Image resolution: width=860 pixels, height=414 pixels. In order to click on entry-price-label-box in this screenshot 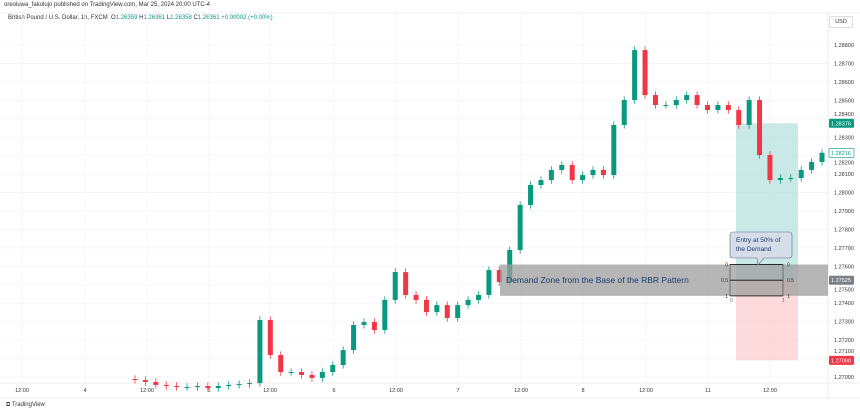, I will do `click(841, 280)`.